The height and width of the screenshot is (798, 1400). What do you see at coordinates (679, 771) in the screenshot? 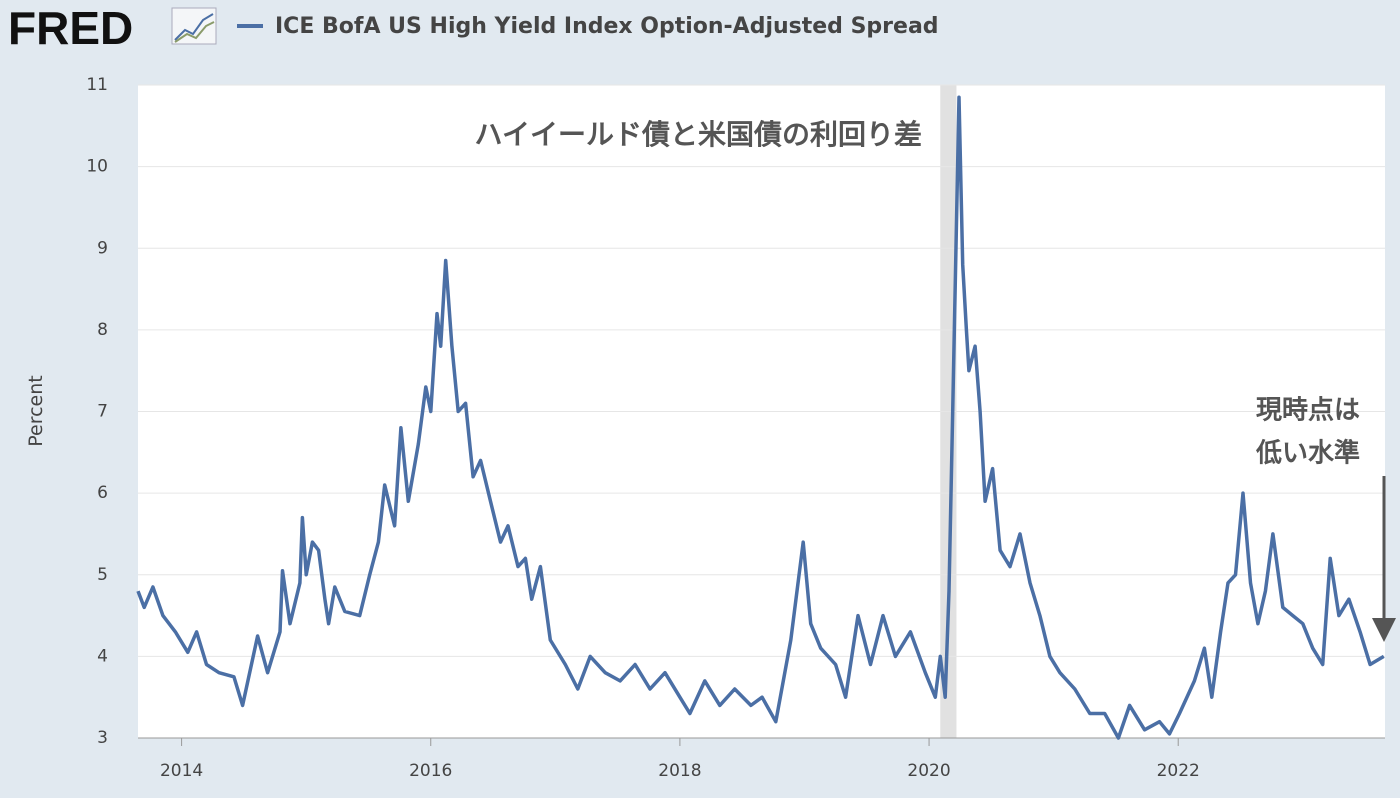
I see `x-tick-label: 2018` at bounding box center [679, 771].